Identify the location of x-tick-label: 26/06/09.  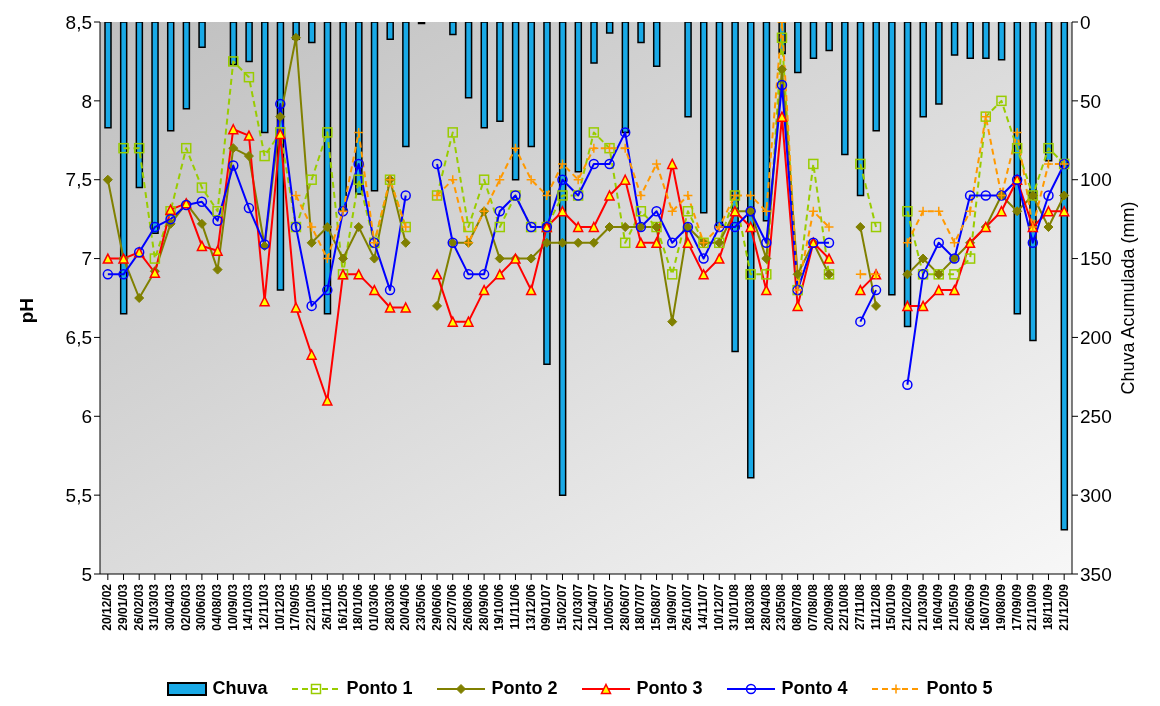
(969, 607).